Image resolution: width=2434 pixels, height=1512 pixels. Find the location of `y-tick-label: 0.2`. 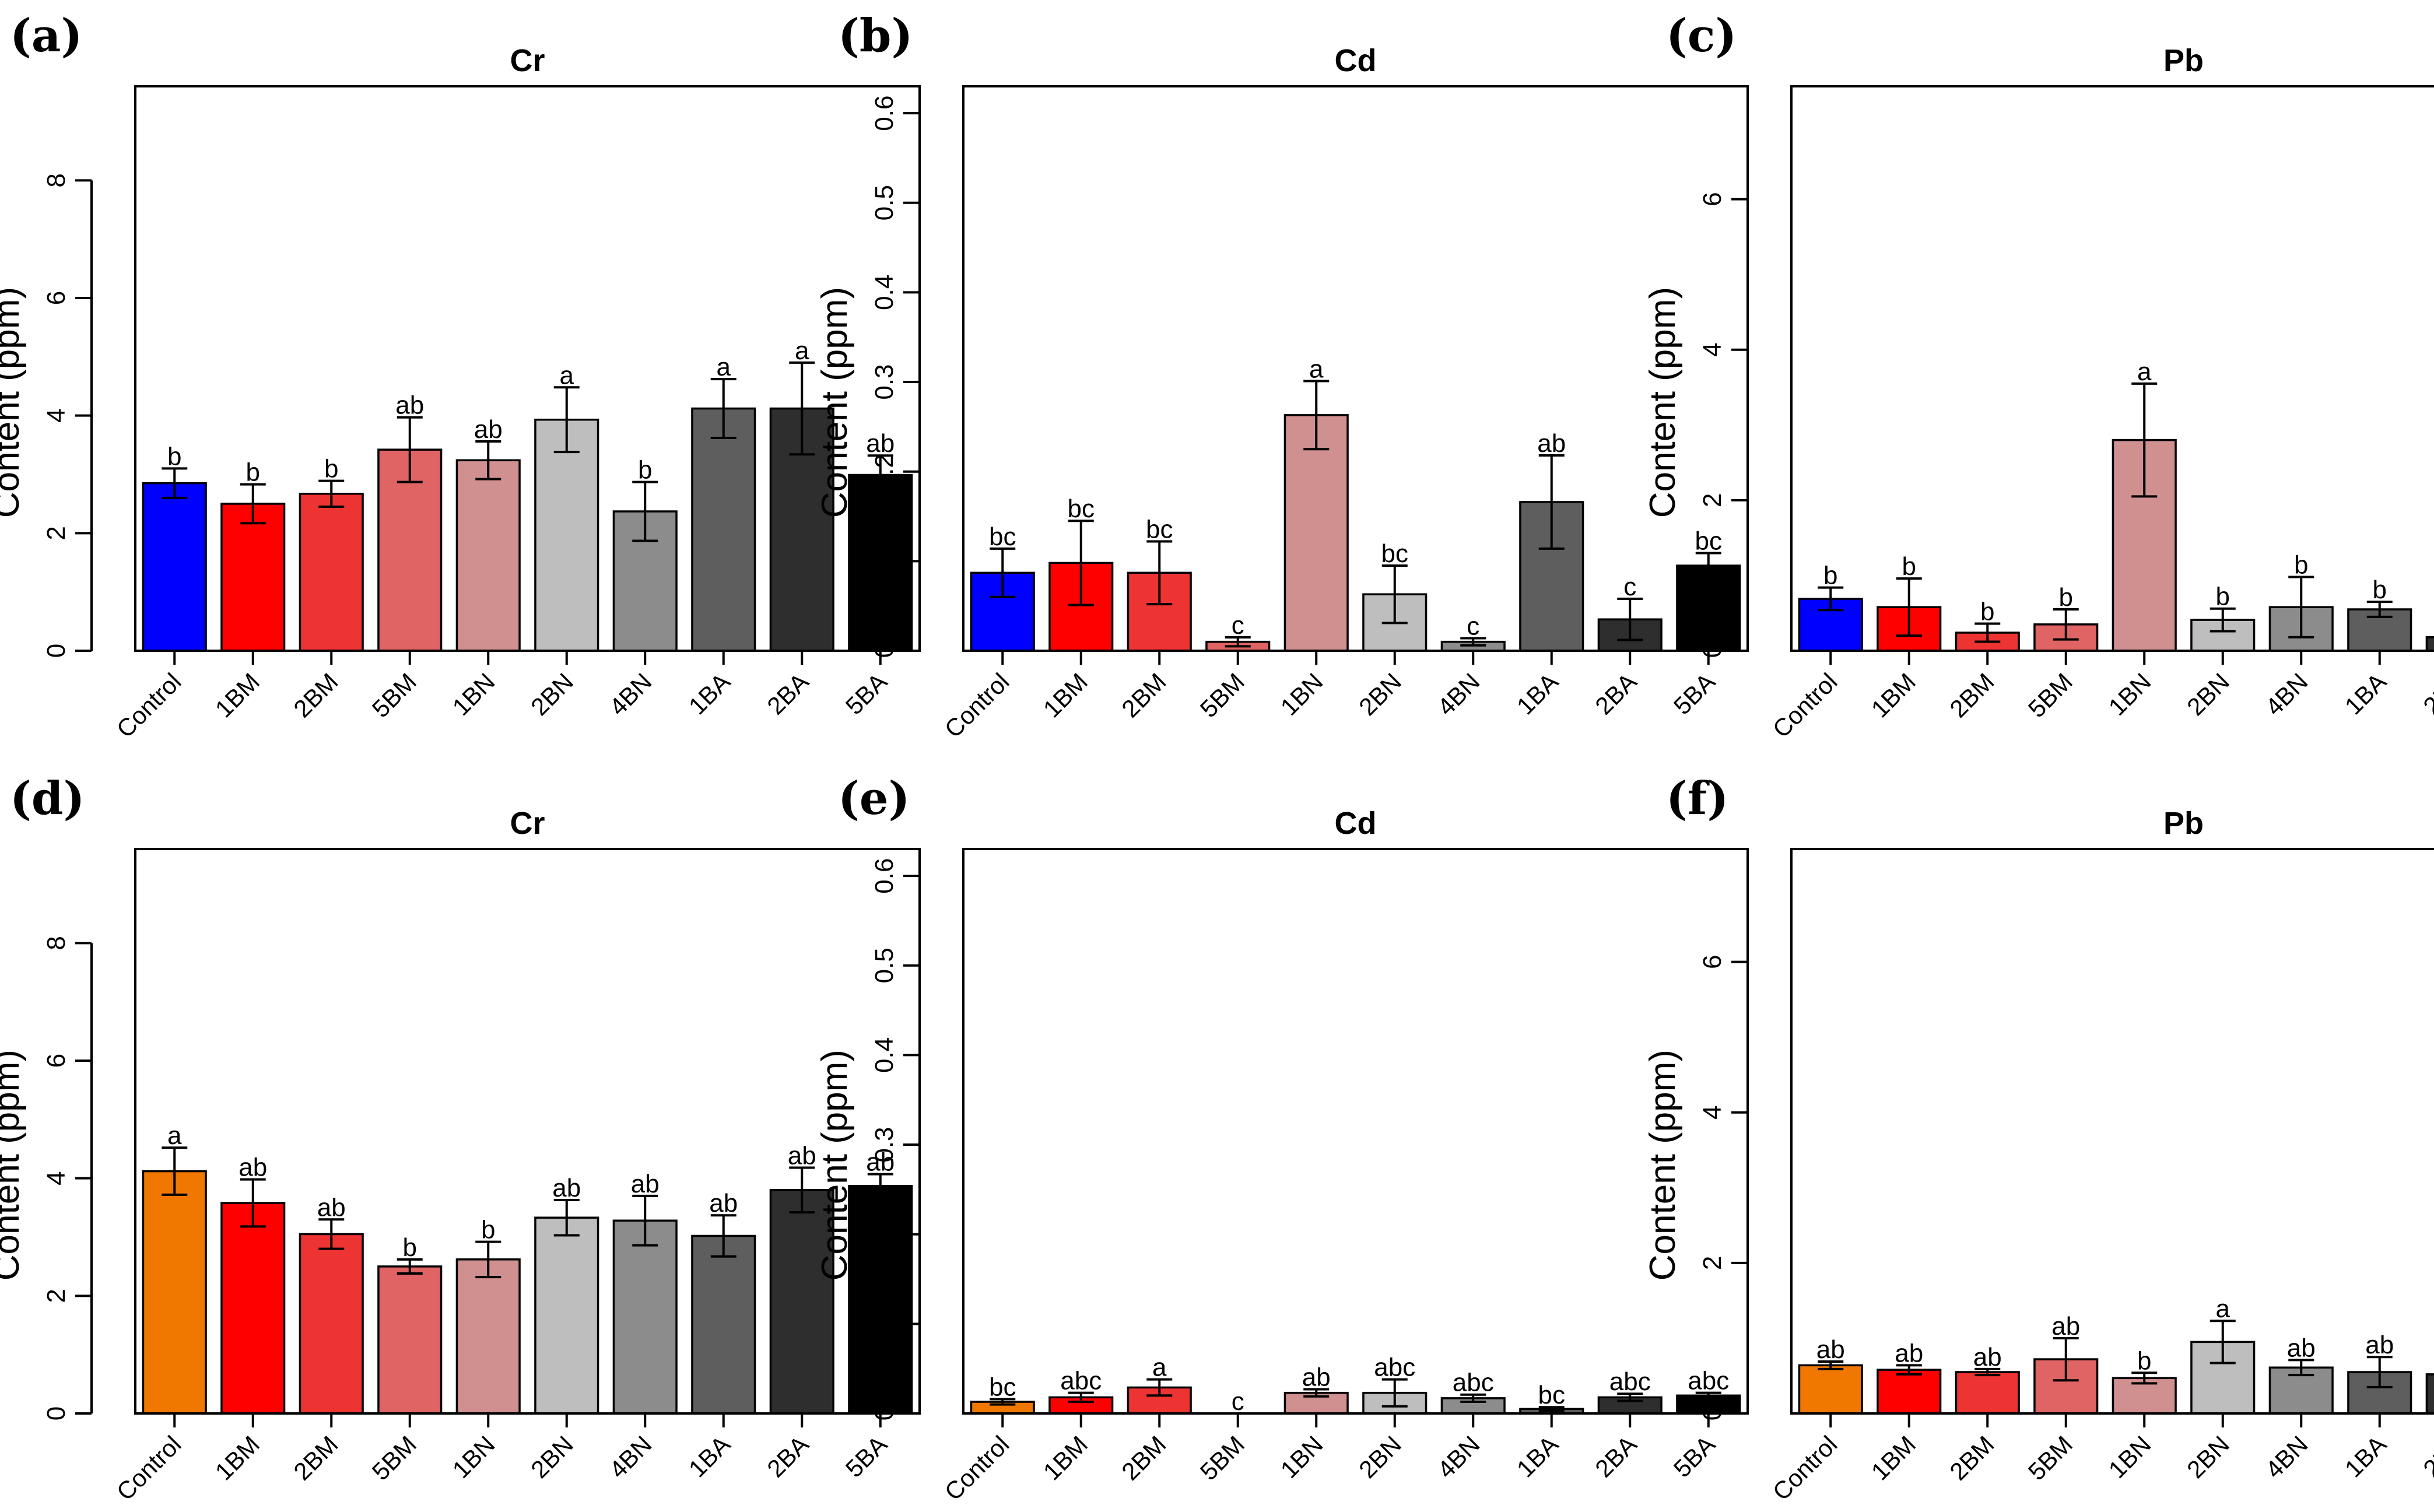

y-tick-label: 0.2 is located at coordinates (884, 471).